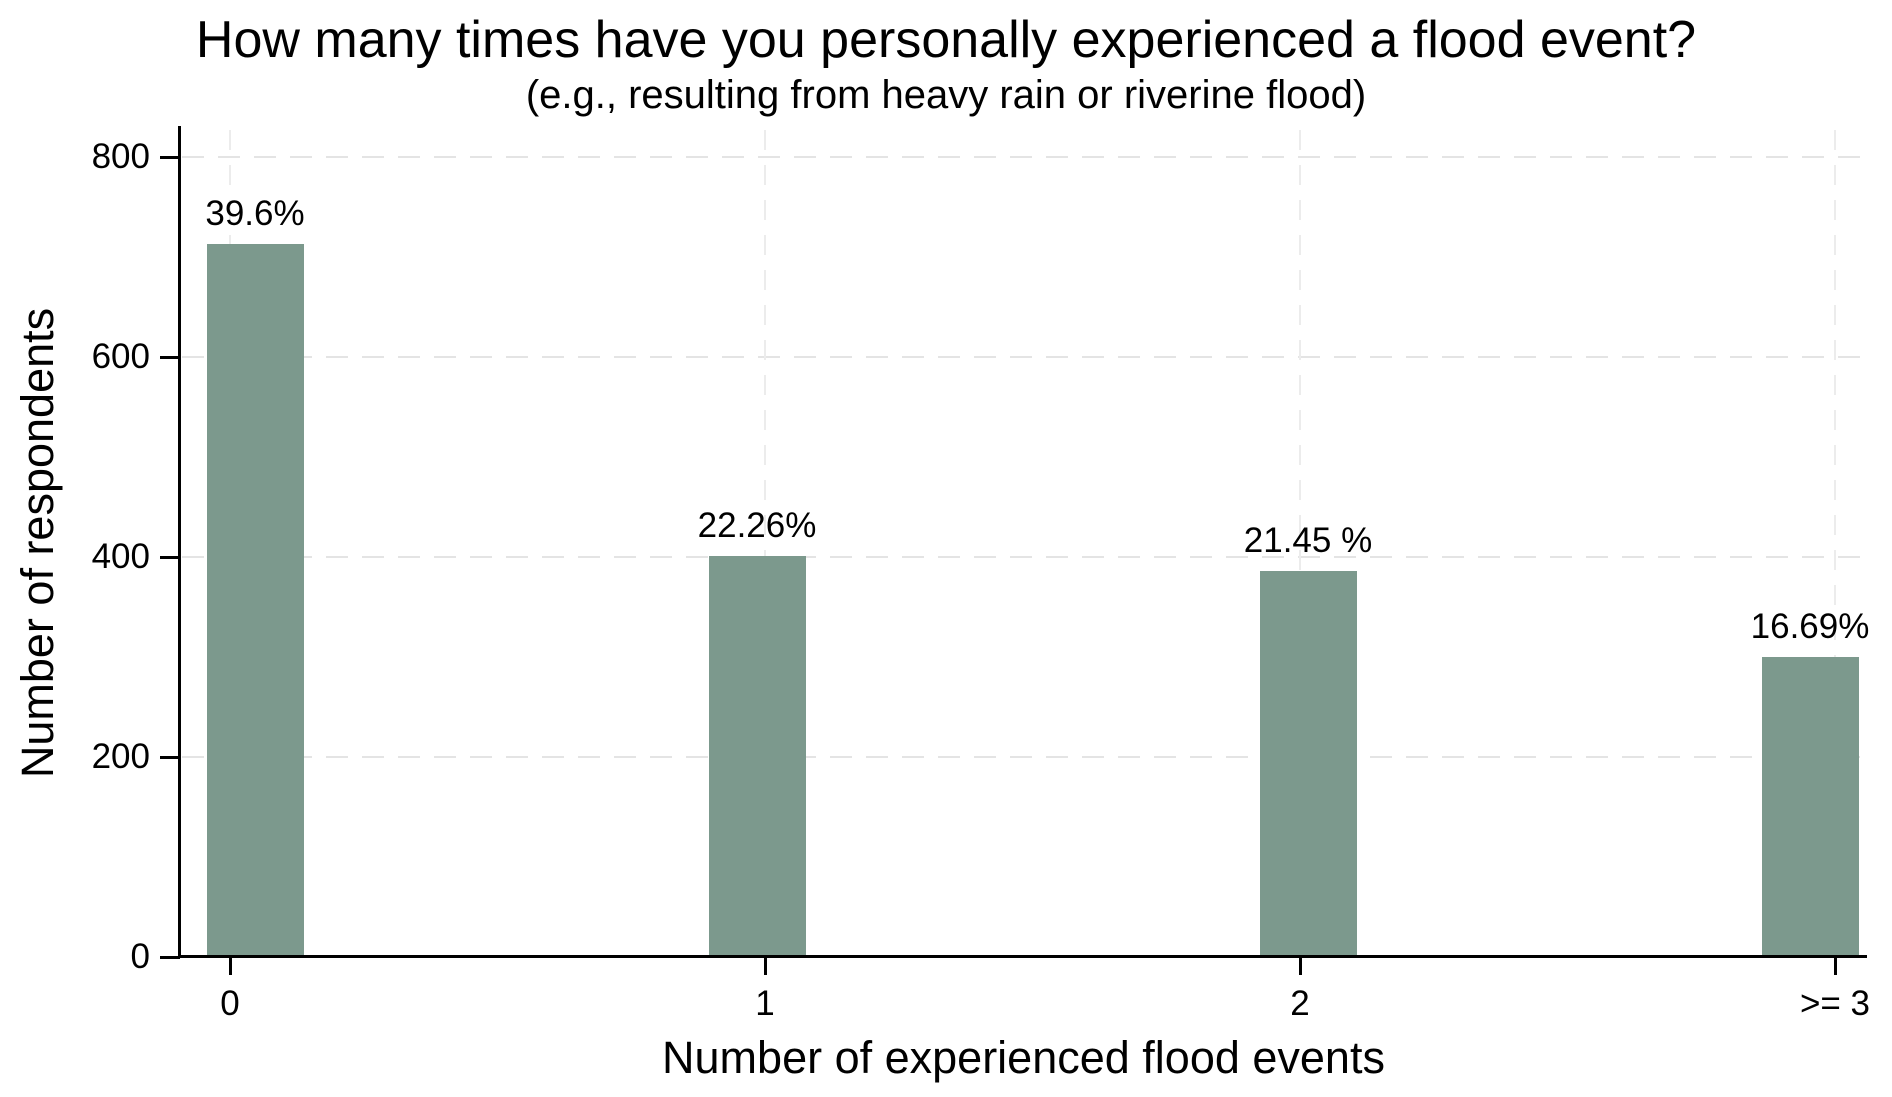 The width and height of the screenshot is (1892, 1097). Describe the element at coordinates (1022, 956) in the screenshot. I see `x-axis-line` at that location.